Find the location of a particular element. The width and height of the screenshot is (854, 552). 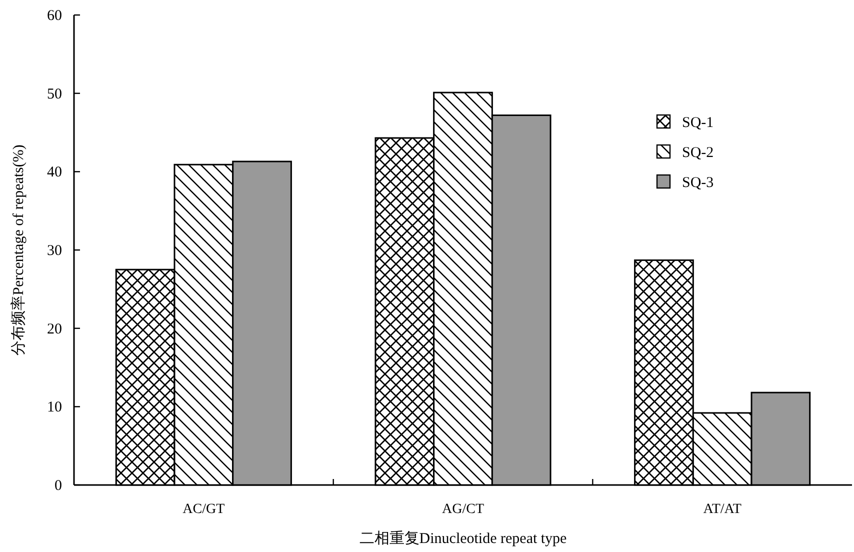

y-tick-label: 30 is located at coordinates (54, 251).